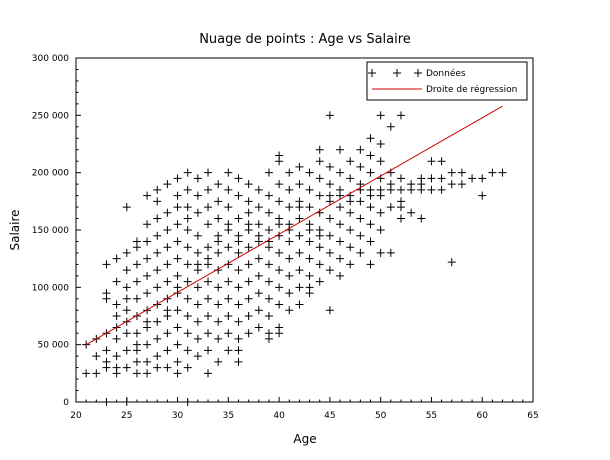  What do you see at coordinates (304, 409) in the screenshot?
I see `x-axis: 20 25 30 35 40 45 50 55 60 65` at bounding box center [304, 409].